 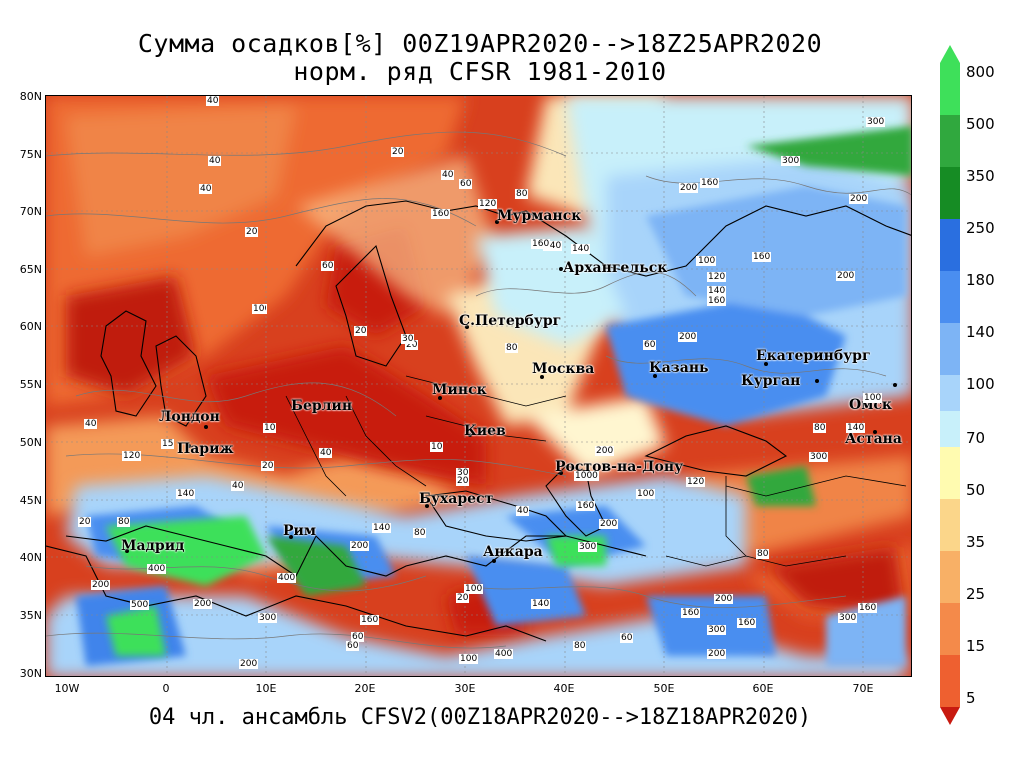 I want to click on lat-label: 30N, so click(x=30, y=673).